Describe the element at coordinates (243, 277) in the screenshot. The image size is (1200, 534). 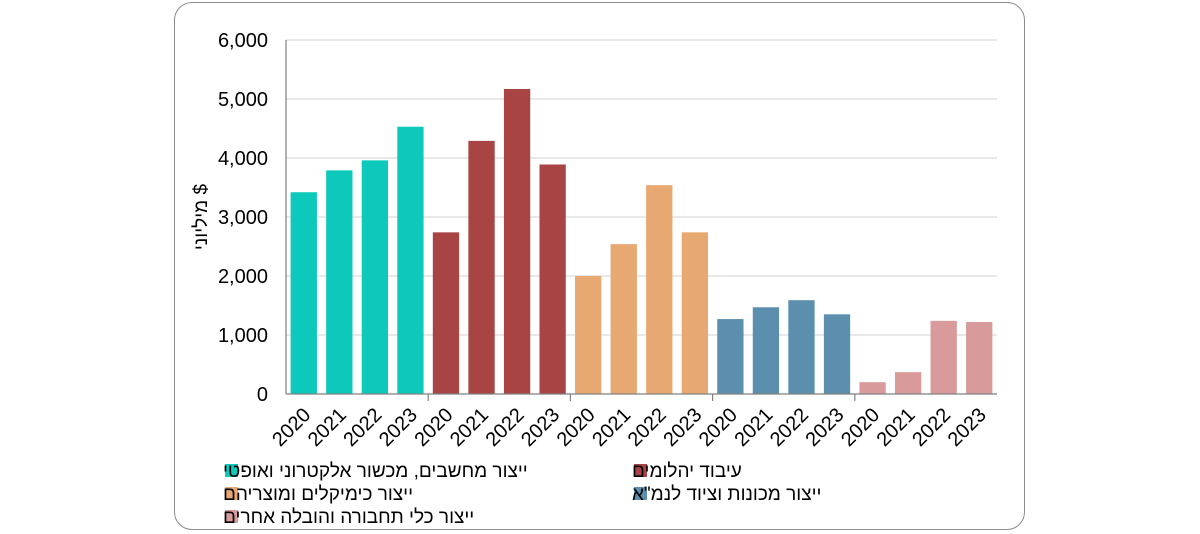
I see `y-tick-label: 2,000` at that location.